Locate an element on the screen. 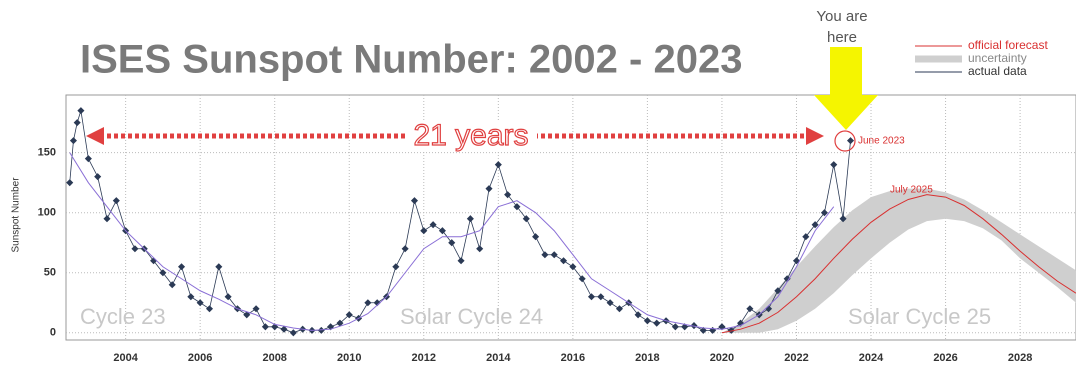  legend-label: official forecast is located at coordinates (1008, 45).